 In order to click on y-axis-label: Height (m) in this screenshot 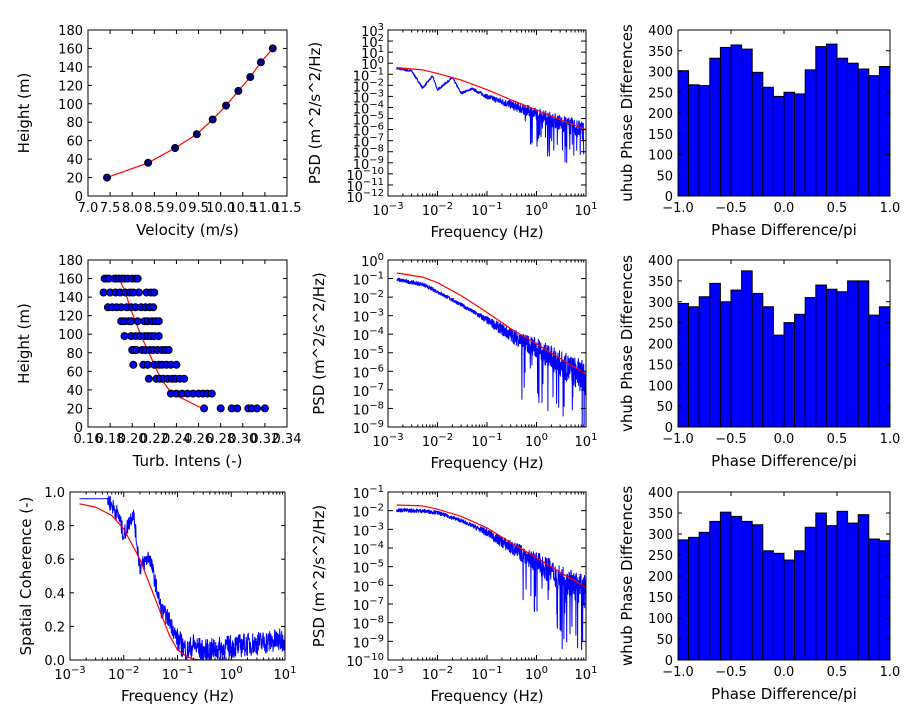, I will do `click(24, 343)`.